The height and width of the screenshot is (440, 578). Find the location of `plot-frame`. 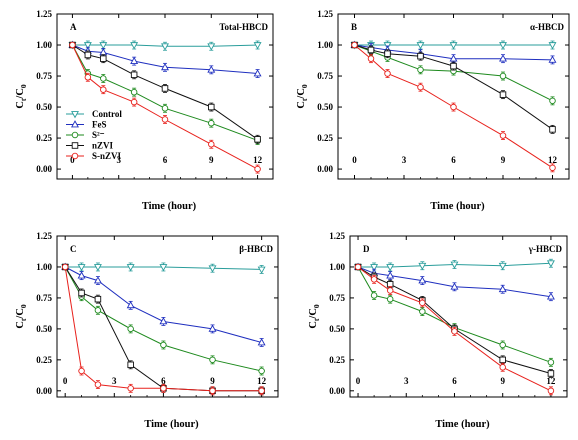

plot-frame is located at coordinates (458, 316).